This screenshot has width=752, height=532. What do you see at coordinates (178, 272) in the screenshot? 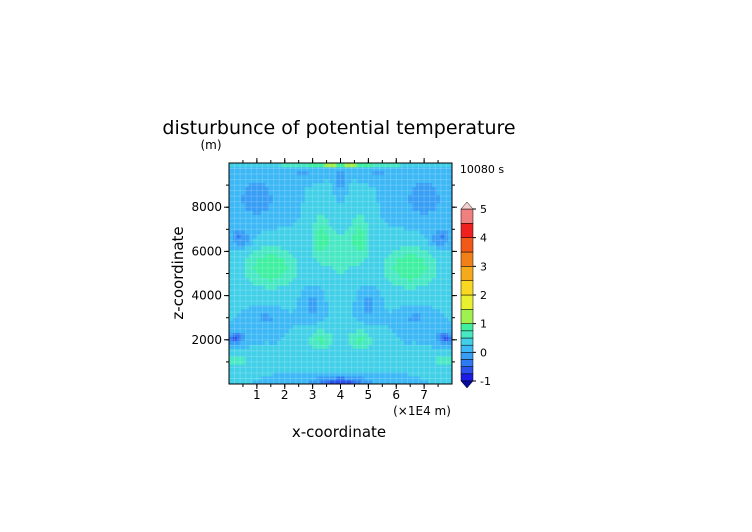
I see `y-axis-label: z-coordinate` at bounding box center [178, 272].